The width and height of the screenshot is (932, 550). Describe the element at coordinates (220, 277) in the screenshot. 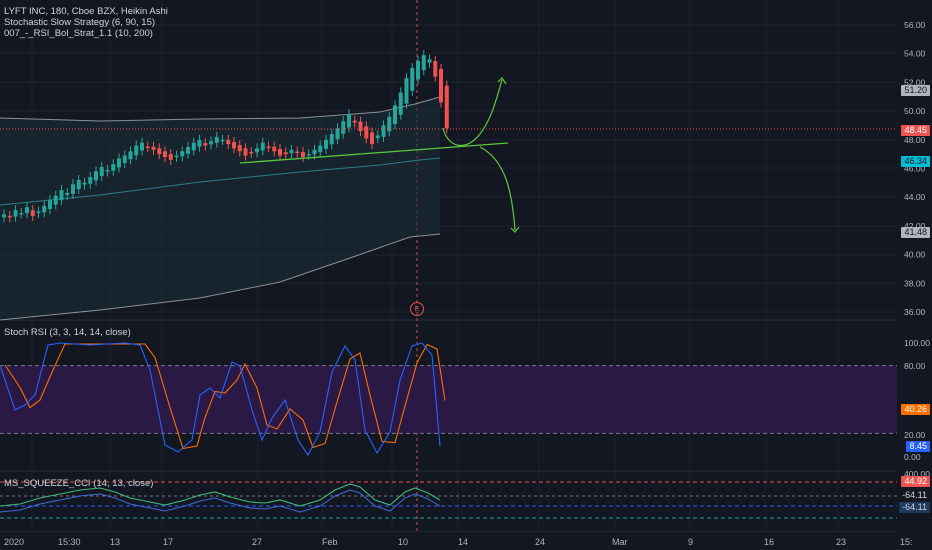

I see `lower-band-line` at that location.